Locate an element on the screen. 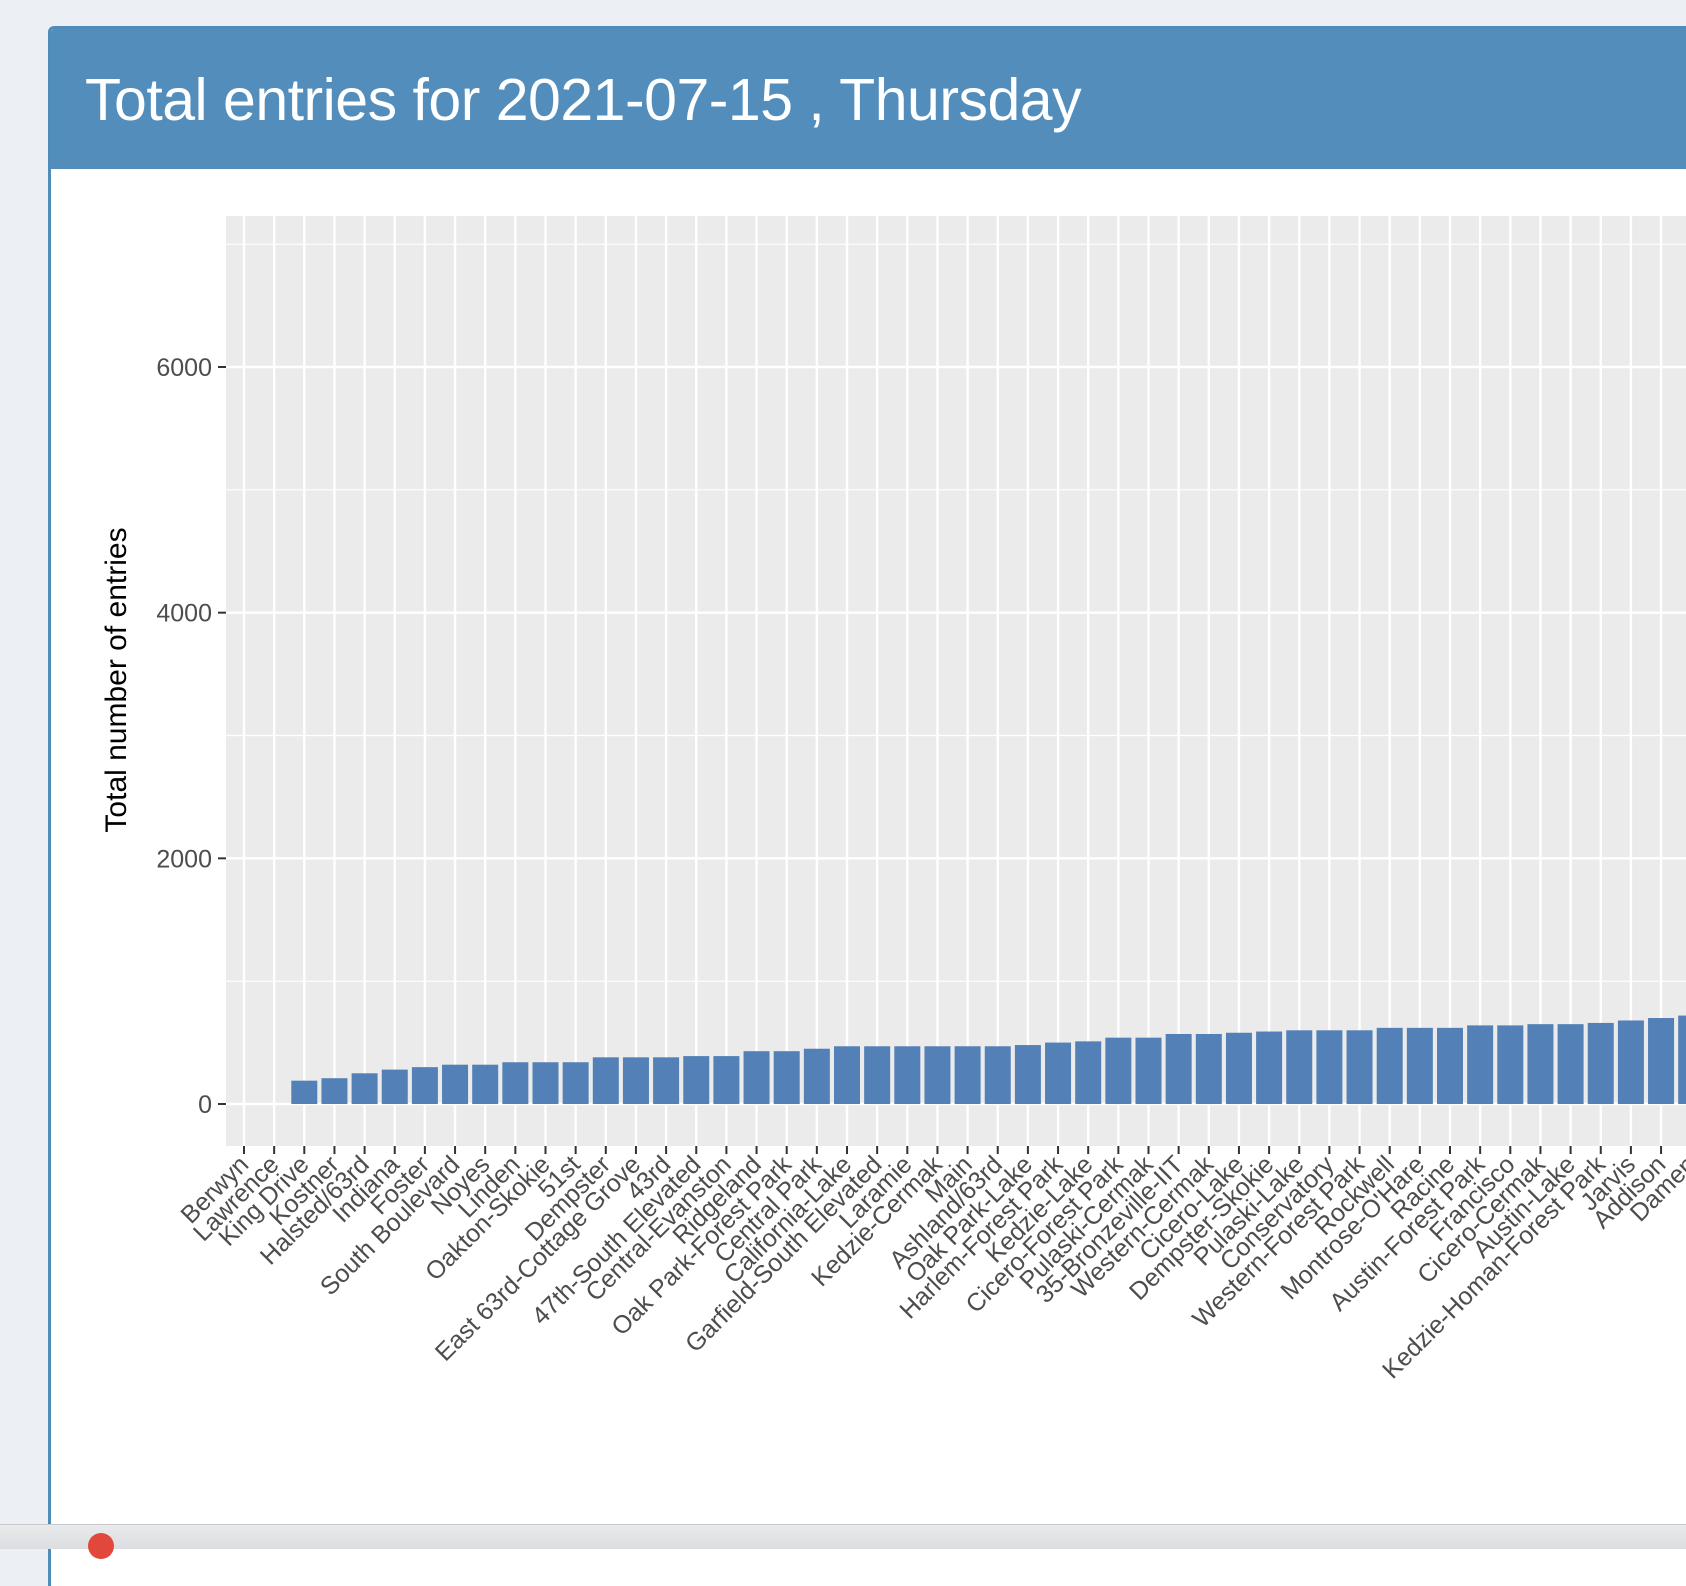 The height and width of the screenshot is (1586, 1686). y-axis-title: Total number of entries is located at coordinates (116, 679).